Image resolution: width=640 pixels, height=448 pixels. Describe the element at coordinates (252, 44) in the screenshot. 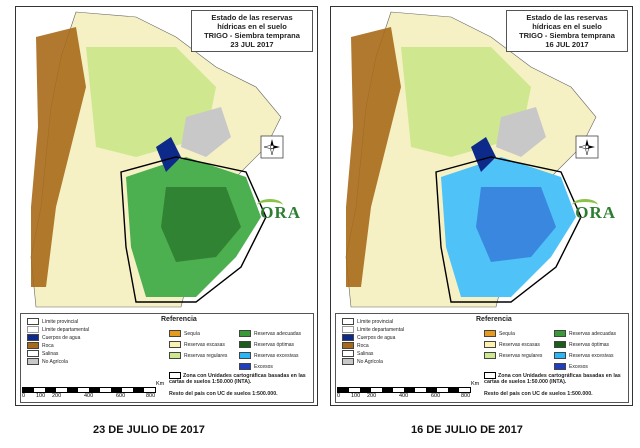

I see `title-line4: 23 JUL 2017` at that location.